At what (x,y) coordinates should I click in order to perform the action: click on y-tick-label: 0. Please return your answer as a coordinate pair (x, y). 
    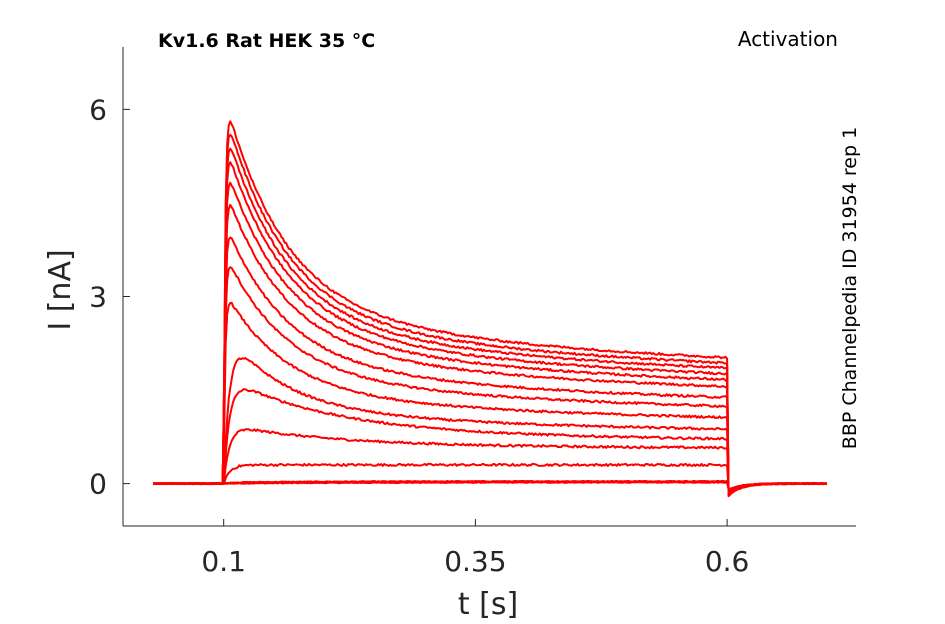
    Looking at the image, I should click on (98, 484).